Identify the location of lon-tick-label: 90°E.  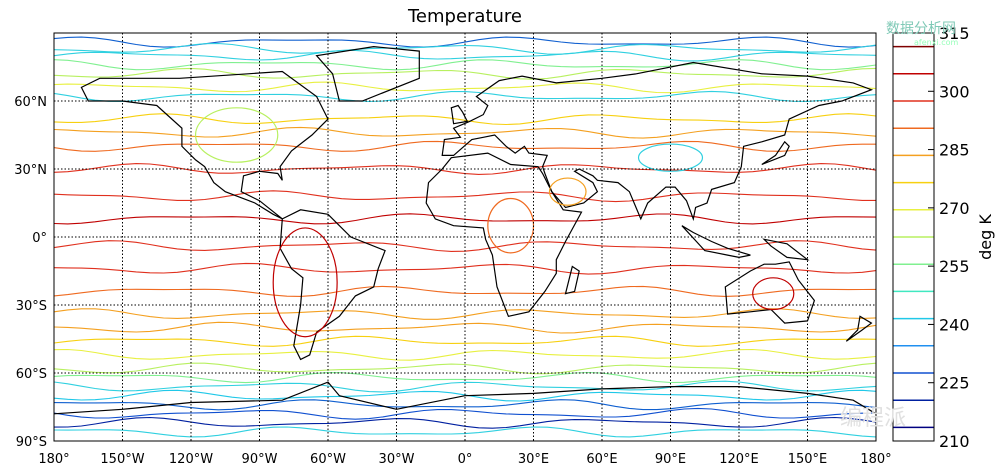
(670, 459).